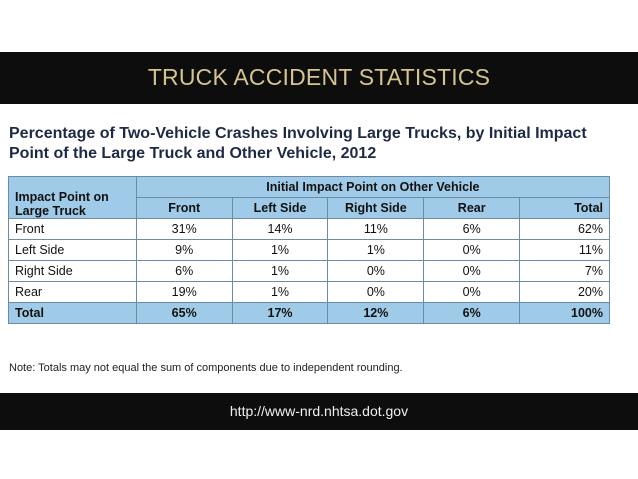 The height and width of the screenshot is (479, 638). What do you see at coordinates (72, 250) in the screenshot?
I see `row-label: Left Side` at bounding box center [72, 250].